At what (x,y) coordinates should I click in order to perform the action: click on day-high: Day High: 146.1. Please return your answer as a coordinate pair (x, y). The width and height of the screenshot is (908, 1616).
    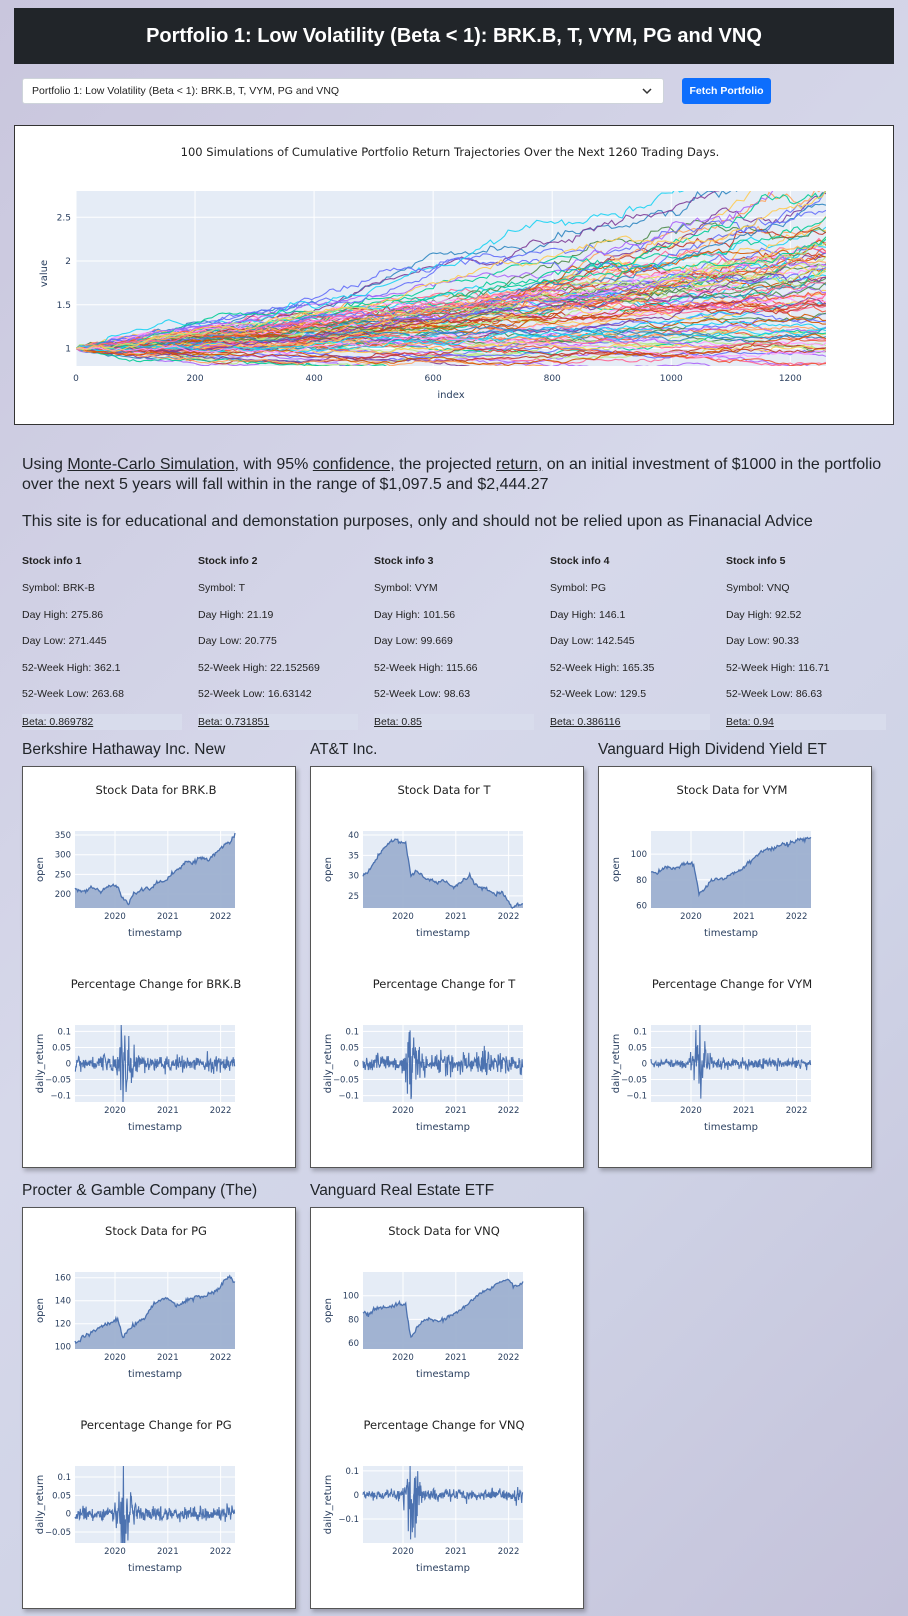
    Looking at the image, I should click on (588, 614).